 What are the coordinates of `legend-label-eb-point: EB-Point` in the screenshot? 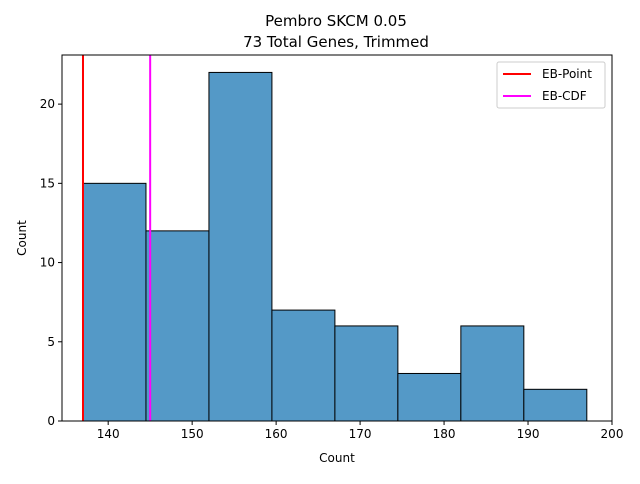 It's located at (567, 74).